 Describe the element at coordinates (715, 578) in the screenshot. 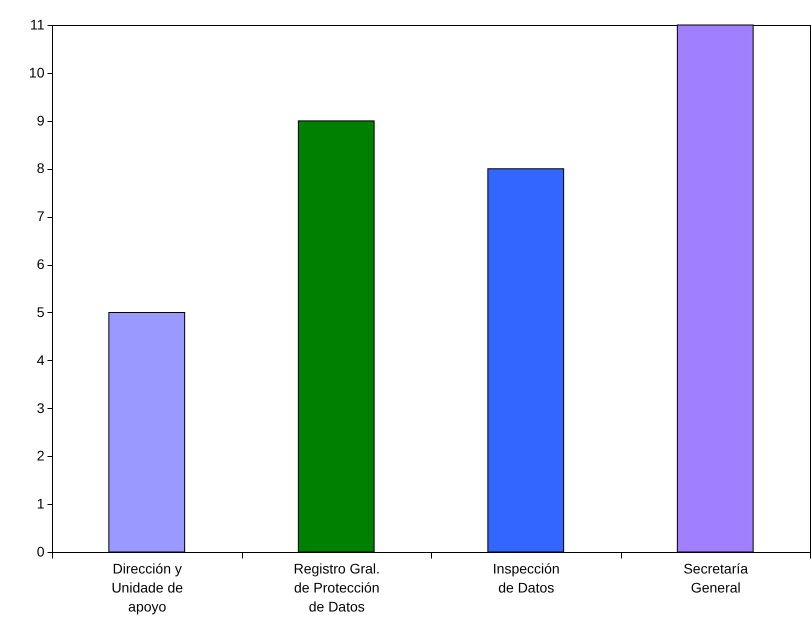

I see `x-tick-label: Secretaría General` at that location.